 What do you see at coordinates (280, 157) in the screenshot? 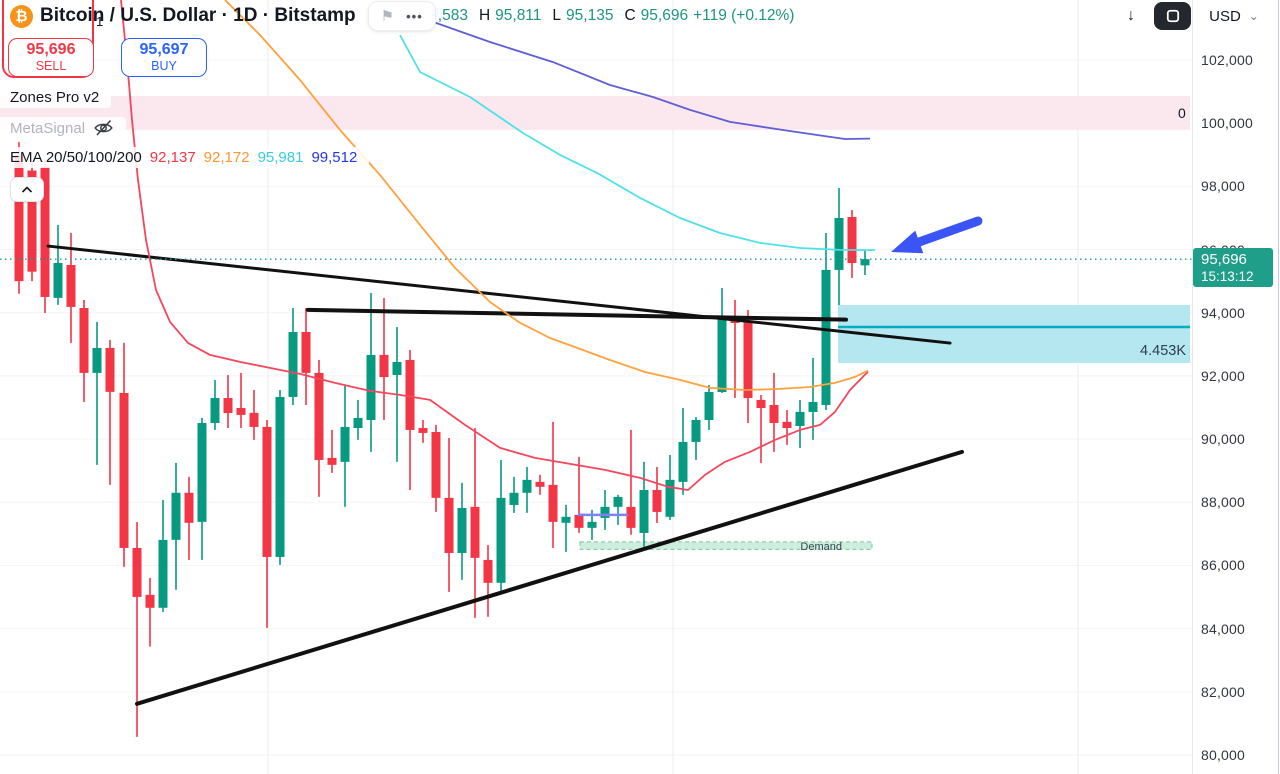
I see `ema100-value: 95,981` at bounding box center [280, 157].